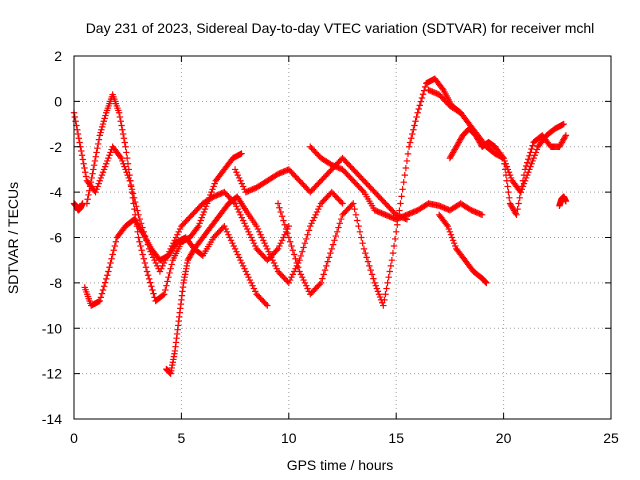  Describe the element at coordinates (504, 438) in the screenshot. I see `x-tick-label: 20` at that location.